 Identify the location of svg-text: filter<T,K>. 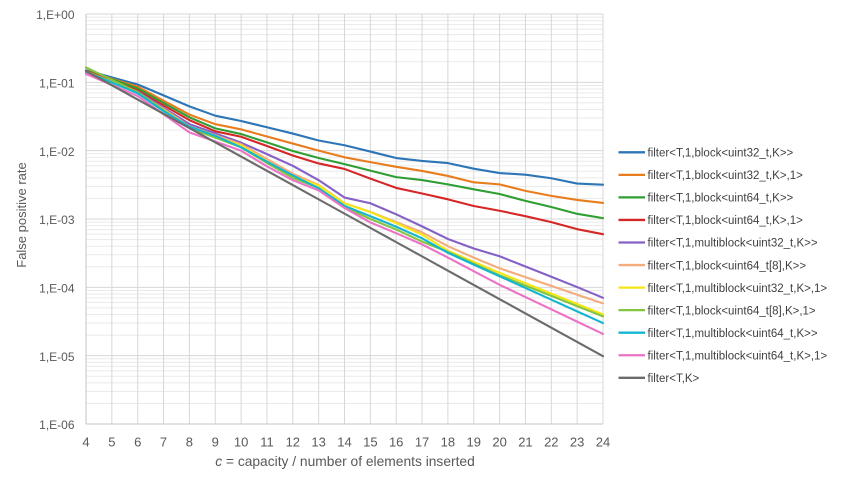
(674, 379).